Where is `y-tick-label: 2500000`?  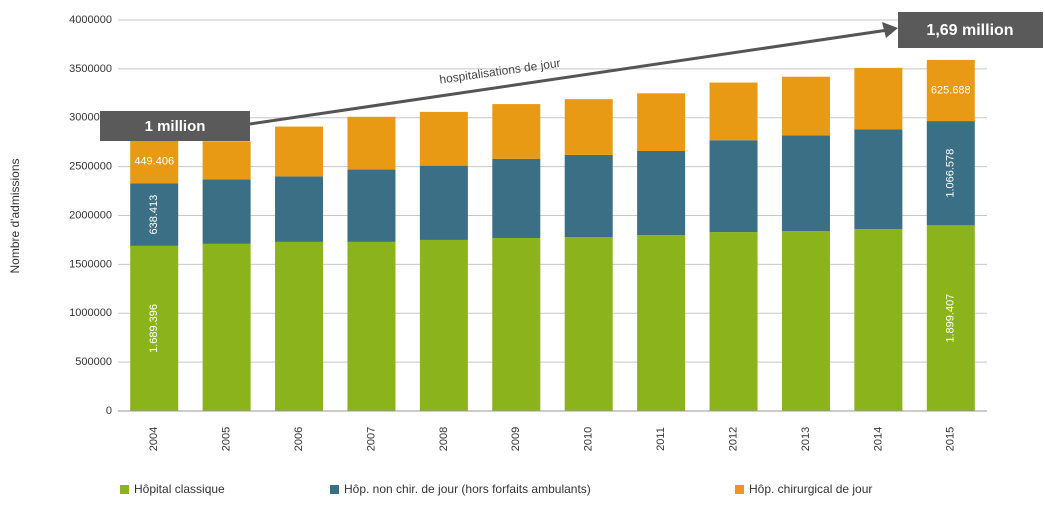 y-tick-label: 2500000 is located at coordinates (90, 167).